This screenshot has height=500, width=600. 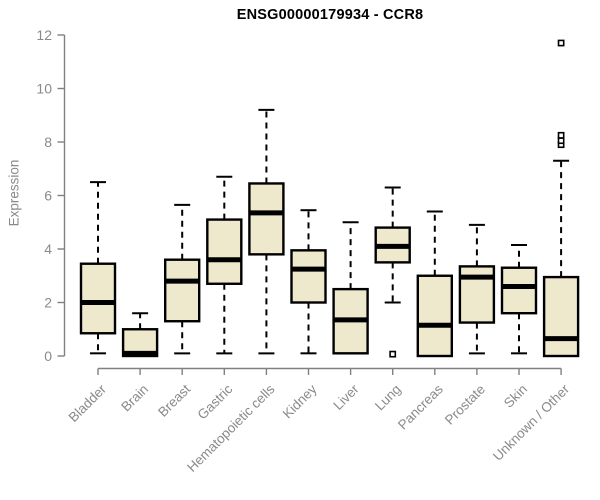 I want to click on x-tick-label: Unknown / Other, so click(x=531, y=422).